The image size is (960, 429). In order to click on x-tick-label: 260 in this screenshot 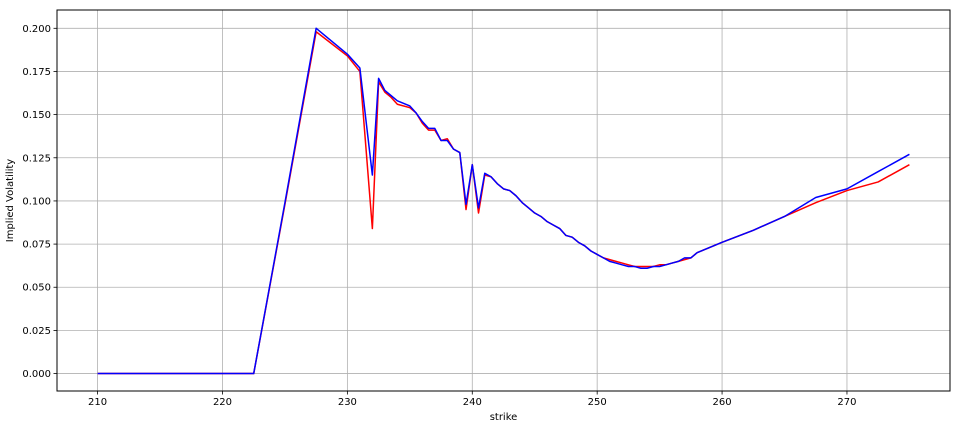, I will do `click(722, 402)`.